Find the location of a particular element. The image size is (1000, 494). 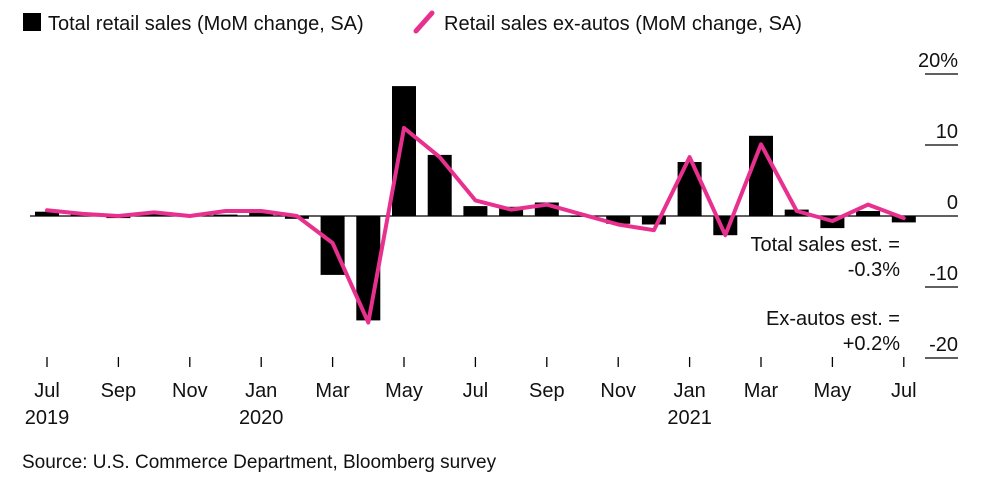

annotation-total-line1: Total sales est. = is located at coordinates (825, 245).